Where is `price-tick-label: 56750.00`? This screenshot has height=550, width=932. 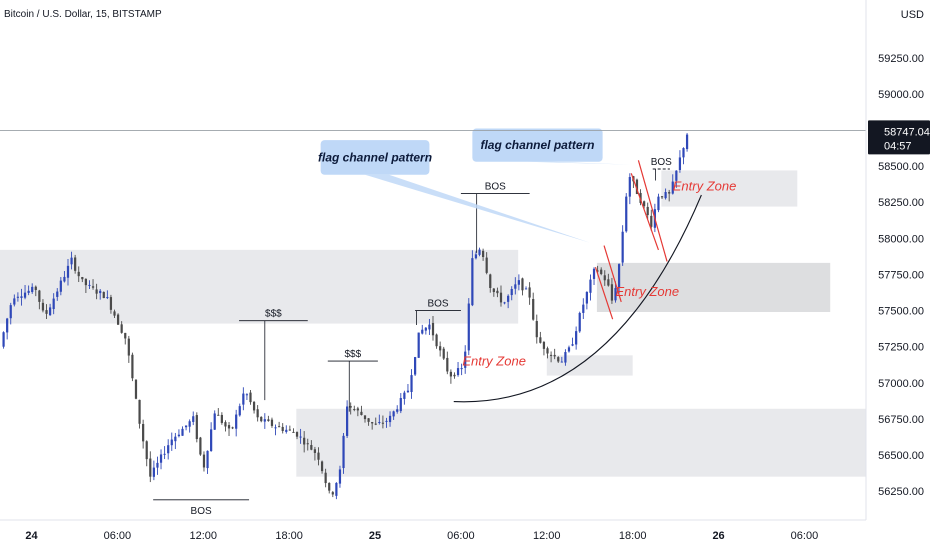 price-tick-label: 56750.00 is located at coordinates (901, 420).